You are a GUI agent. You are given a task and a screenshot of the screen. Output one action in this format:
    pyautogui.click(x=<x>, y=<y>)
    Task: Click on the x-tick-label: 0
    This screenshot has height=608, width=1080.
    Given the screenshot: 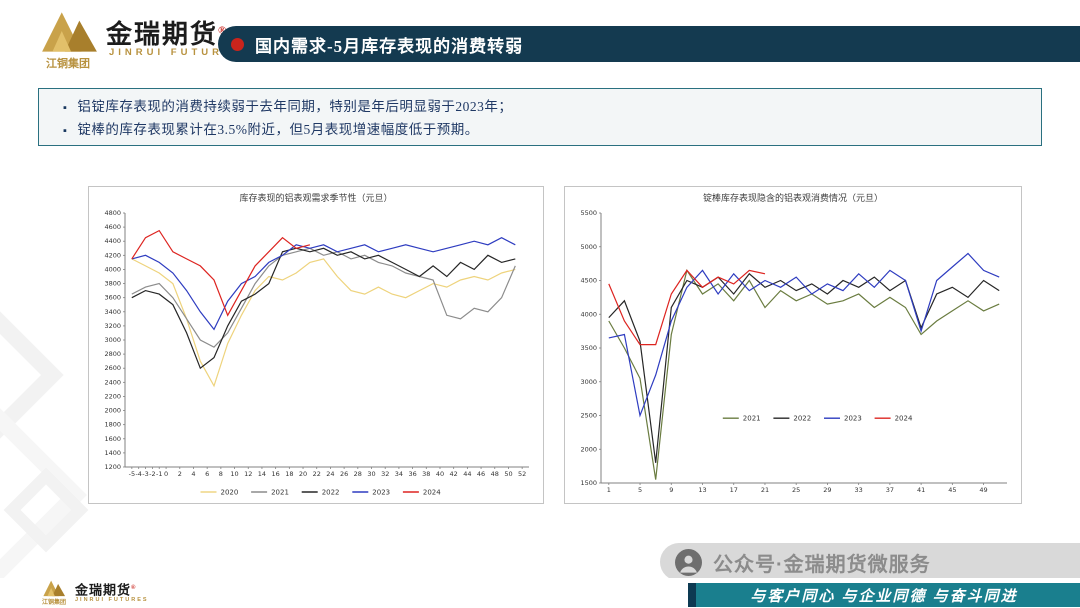 What is the action you would take?
    pyautogui.click(x=166, y=474)
    